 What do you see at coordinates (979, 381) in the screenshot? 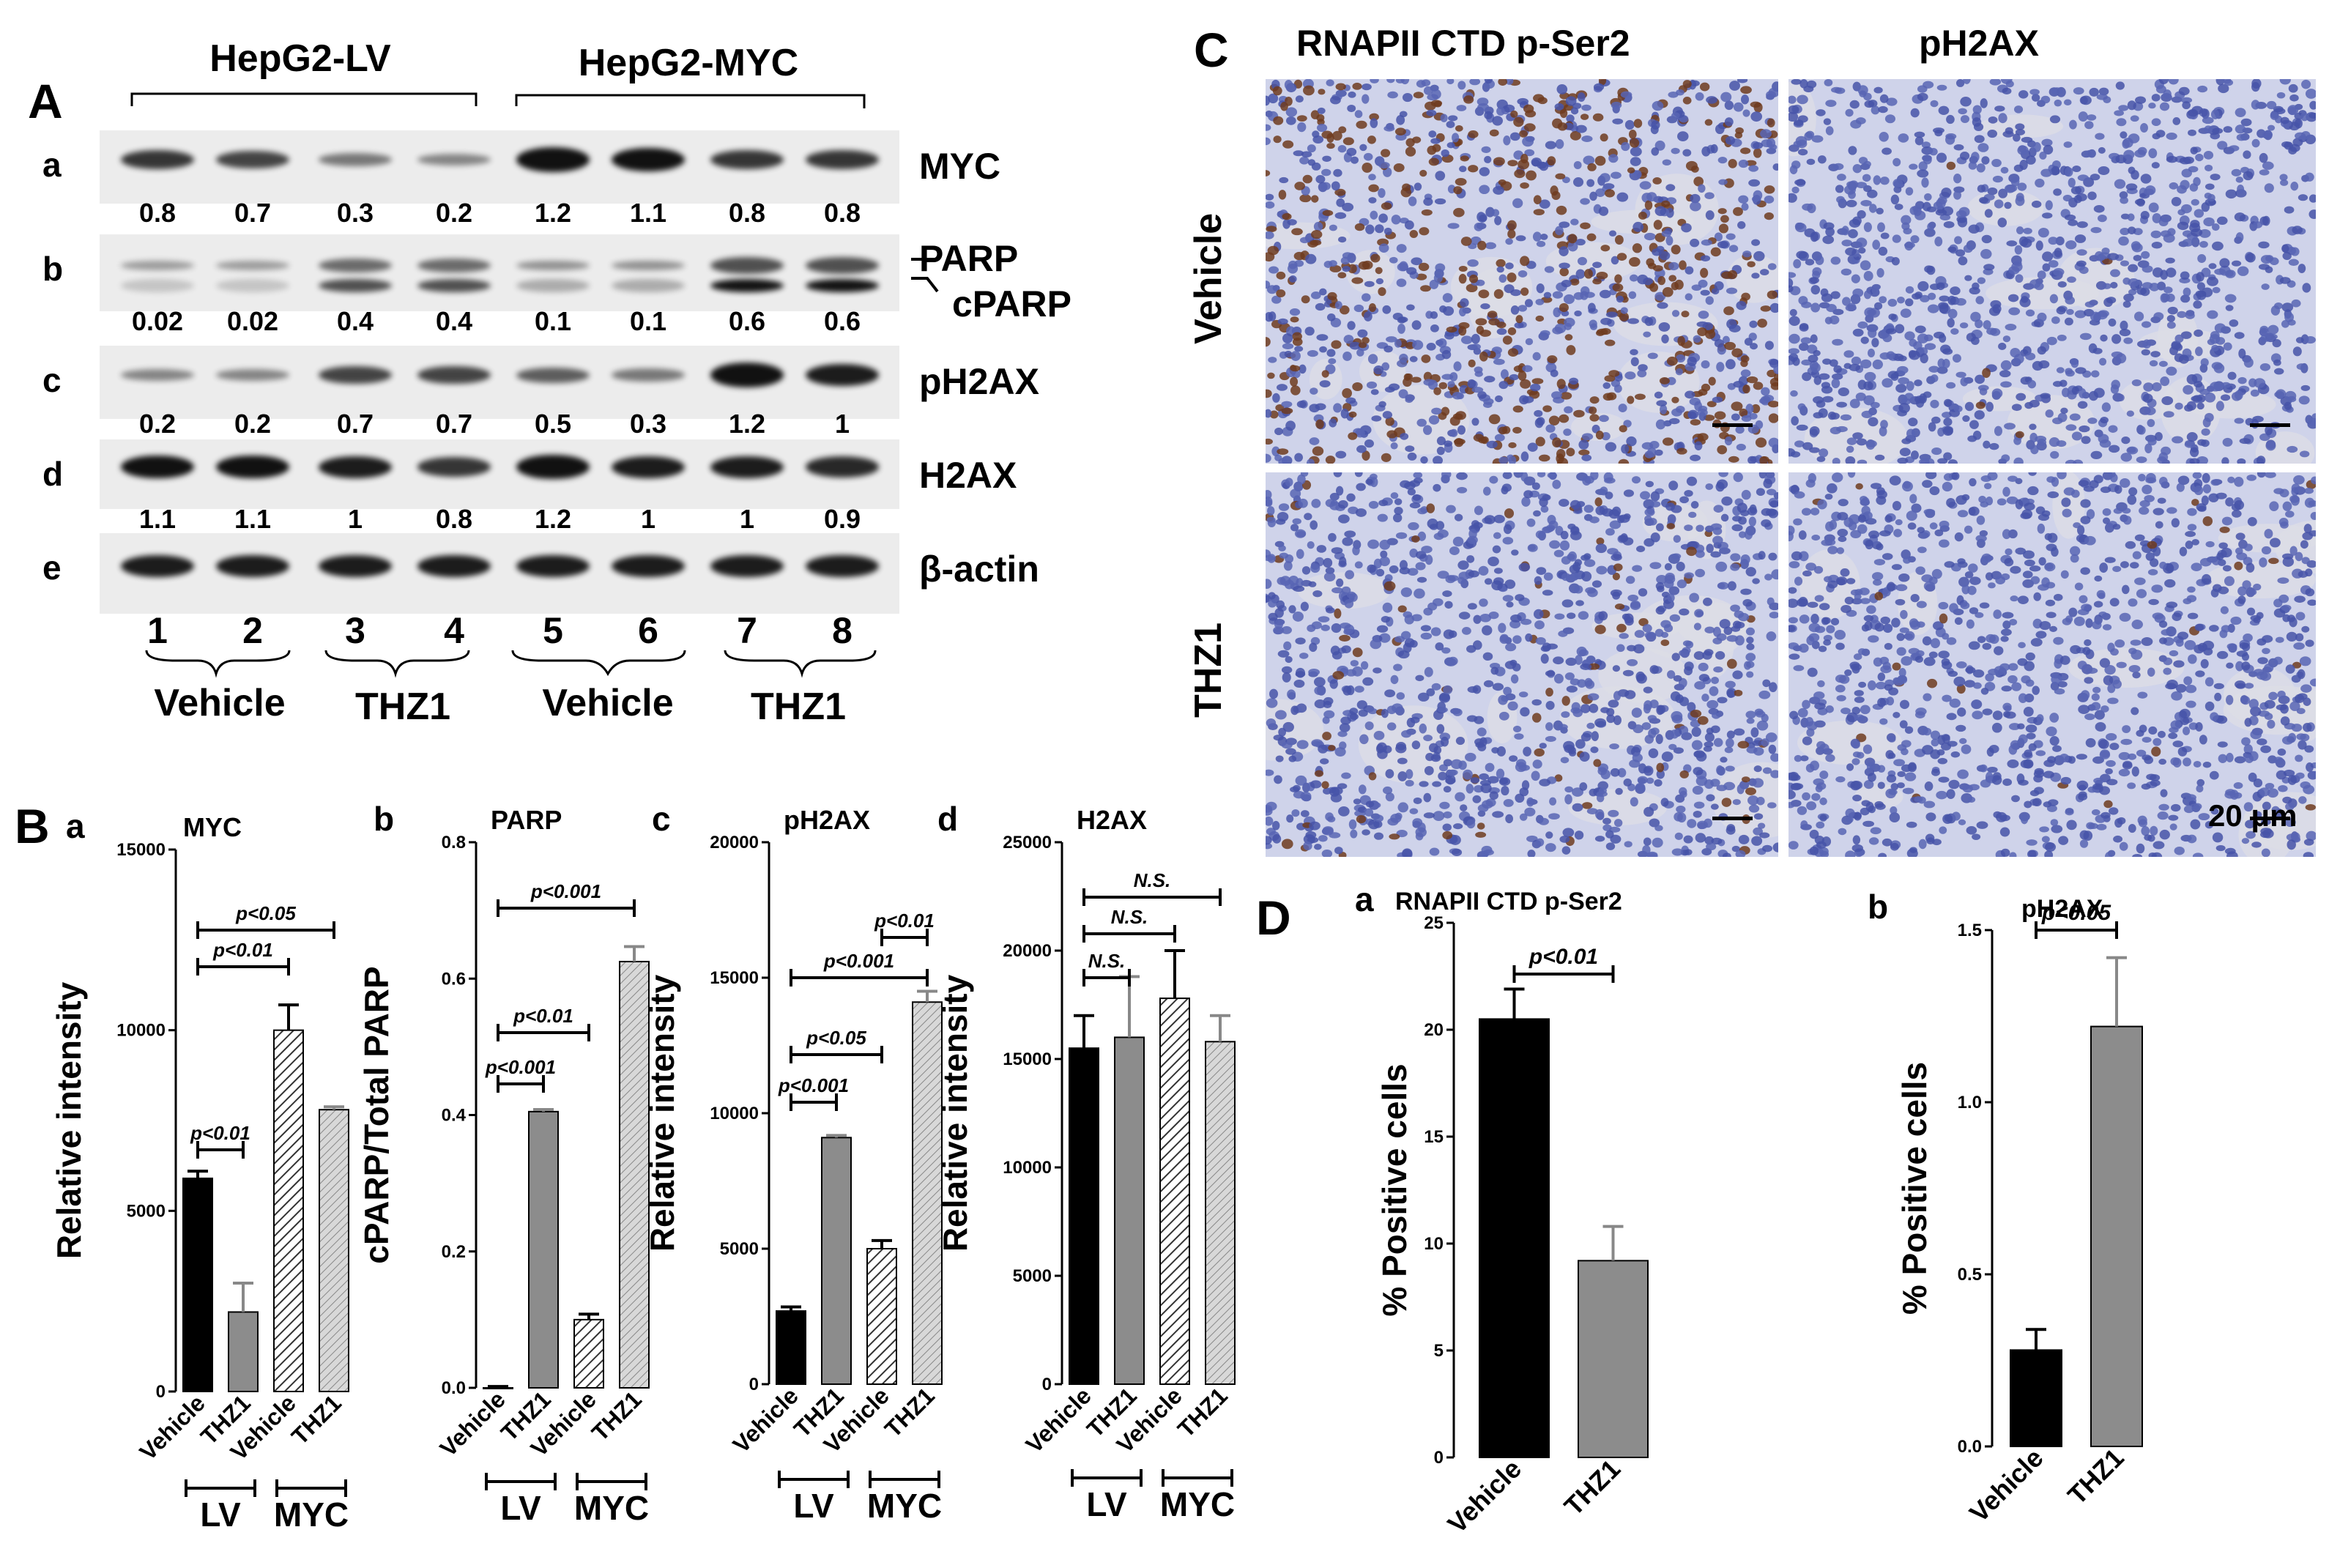
I see `blot-protein-label: pH2AX` at bounding box center [979, 381].